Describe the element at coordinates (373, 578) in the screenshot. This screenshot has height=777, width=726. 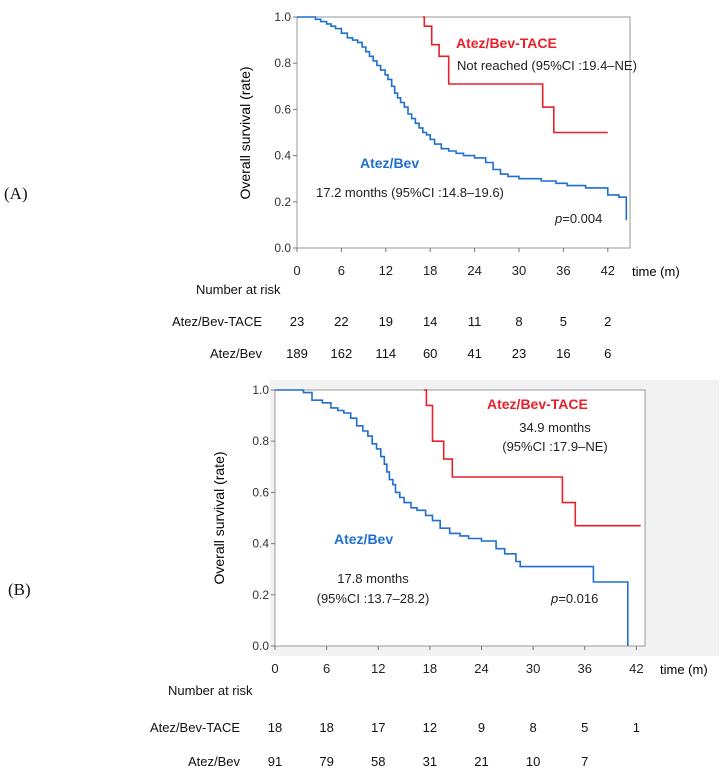
I see `bev-median-b-line1: 17.8 months` at that location.